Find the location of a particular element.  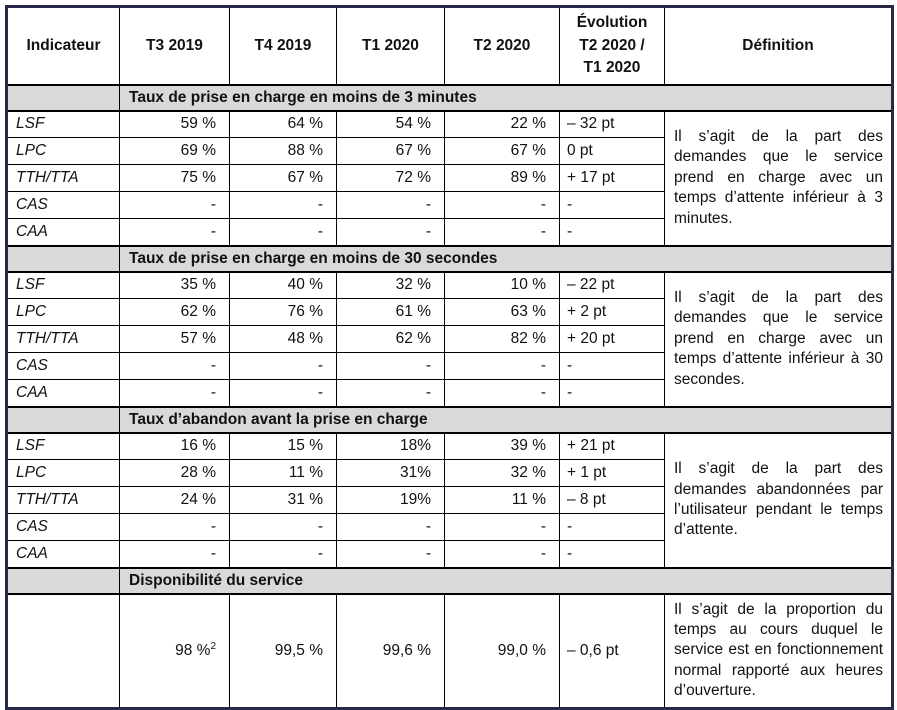

column-header-indicateur: Indicateur is located at coordinates (63, 45).